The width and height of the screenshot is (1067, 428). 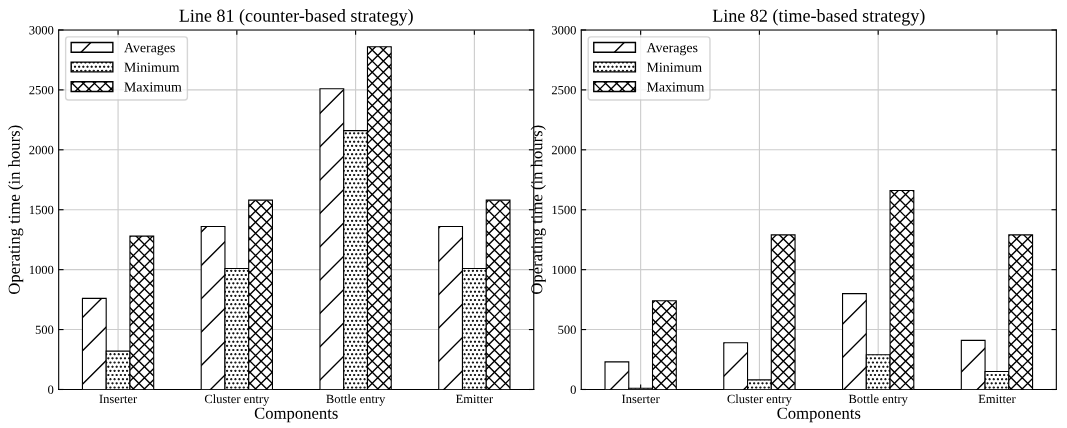 What do you see at coordinates (296, 17) in the screenshot?
I see `chart-title: Line 81 (counter-based strategy)` at bounding box center [296, 17].